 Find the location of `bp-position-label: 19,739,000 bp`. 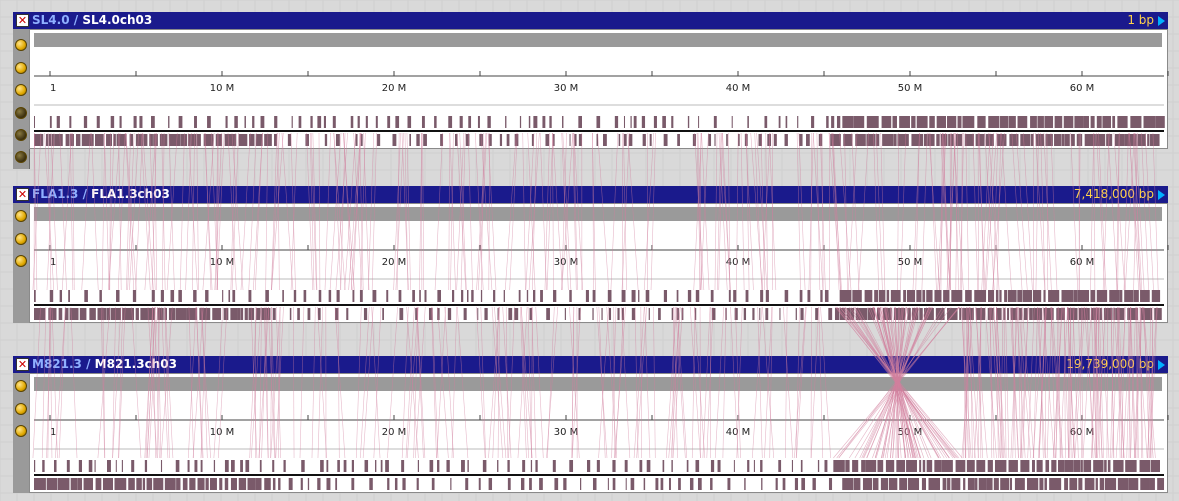

bp-position-label: 19,739,000 bp is located at coordinates (1110, 364).